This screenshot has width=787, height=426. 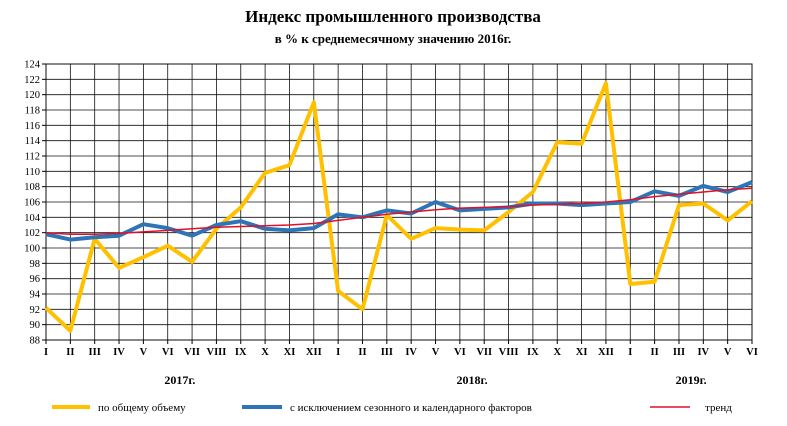 What do you see at coordinates (393, 38) in the screenshot?
I see `chart-subtitle: в % к среднемесячному значению 2016г.` at bounding box center [393, 38].